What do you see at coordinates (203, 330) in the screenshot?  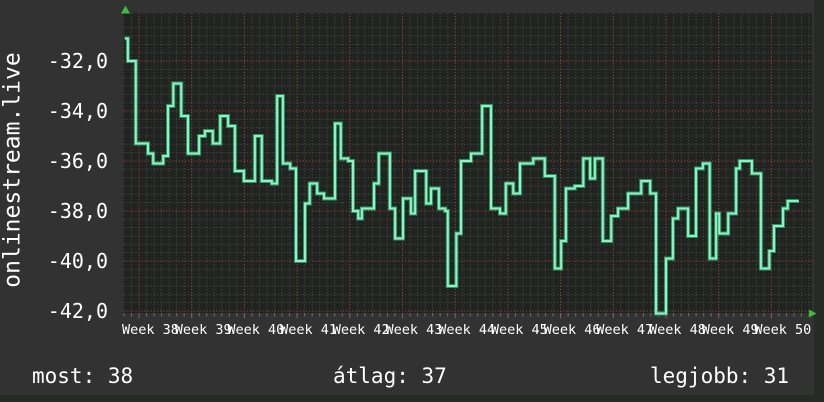 I see `x-axis-week-label: Week 39` at bounding box center [203, 330].